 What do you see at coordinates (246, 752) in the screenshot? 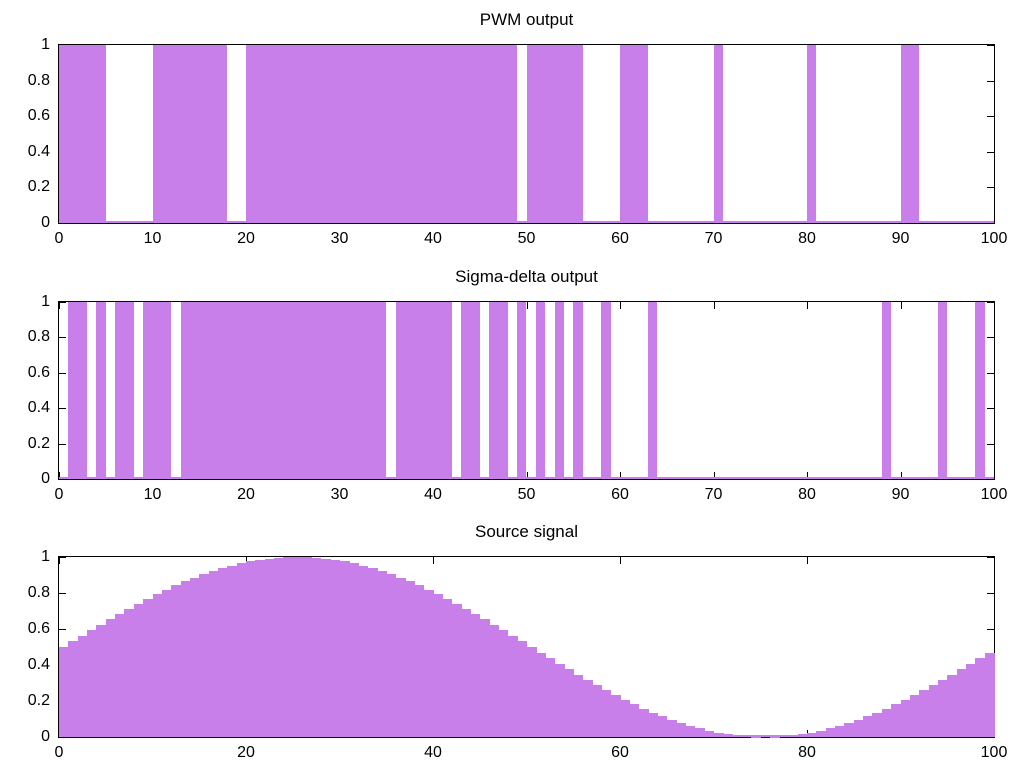
I see `x-tick-label: 20` at bounding box center [246, 752].